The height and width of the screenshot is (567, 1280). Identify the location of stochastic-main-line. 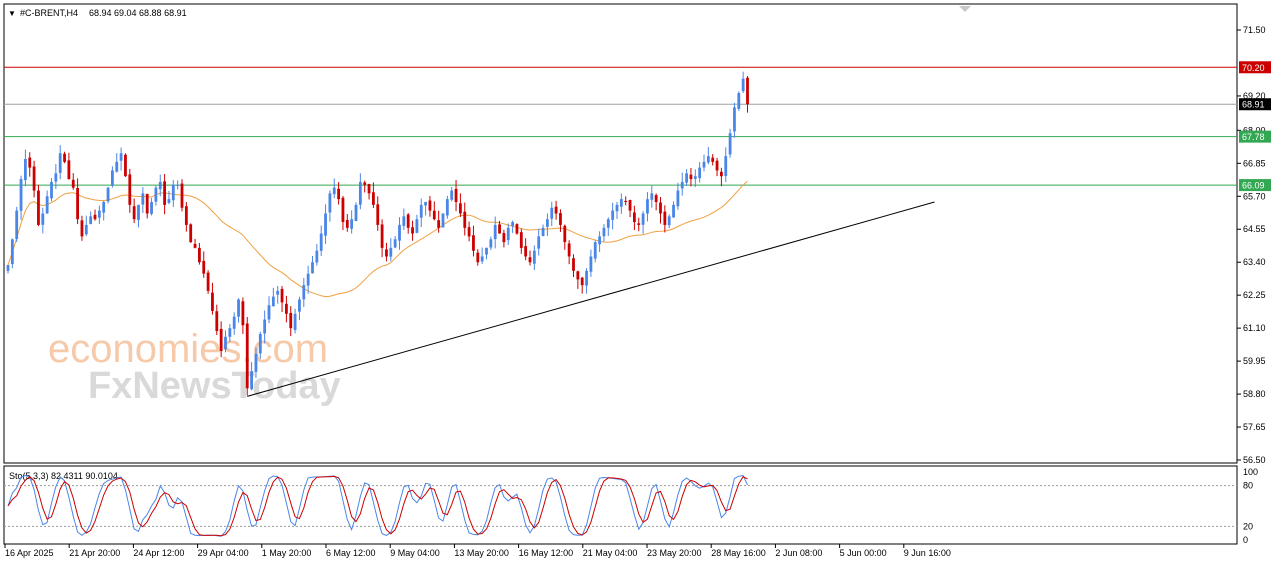
(377, 505).